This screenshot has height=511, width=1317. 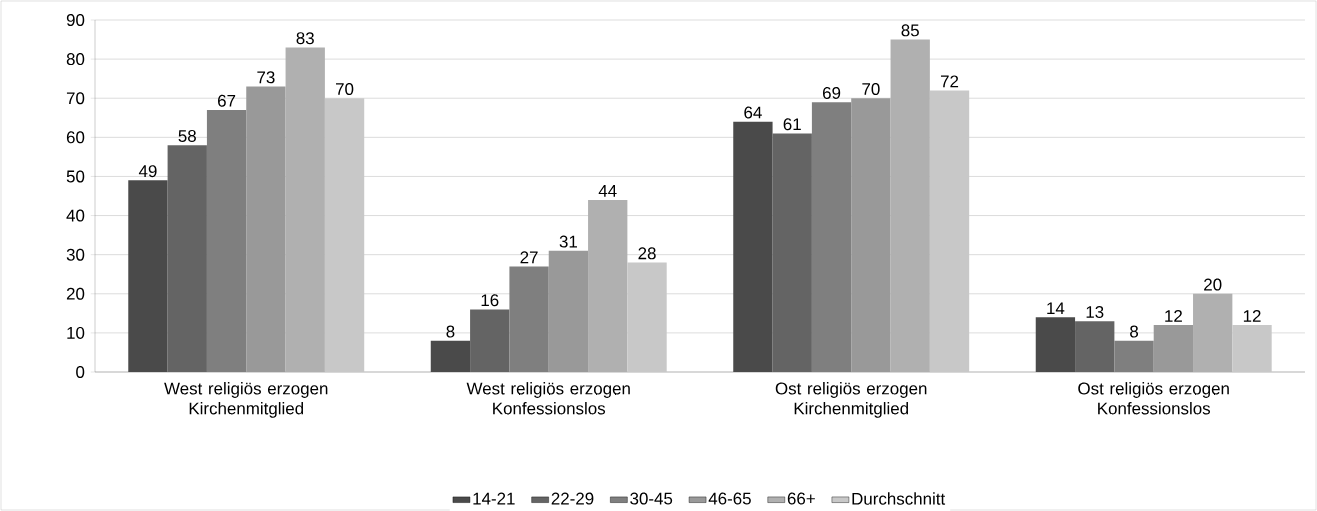 What do you see at coordinates (75, 98) in the screenshot?
I see `y-tick-label: 70` at bounding box center [75, 98].